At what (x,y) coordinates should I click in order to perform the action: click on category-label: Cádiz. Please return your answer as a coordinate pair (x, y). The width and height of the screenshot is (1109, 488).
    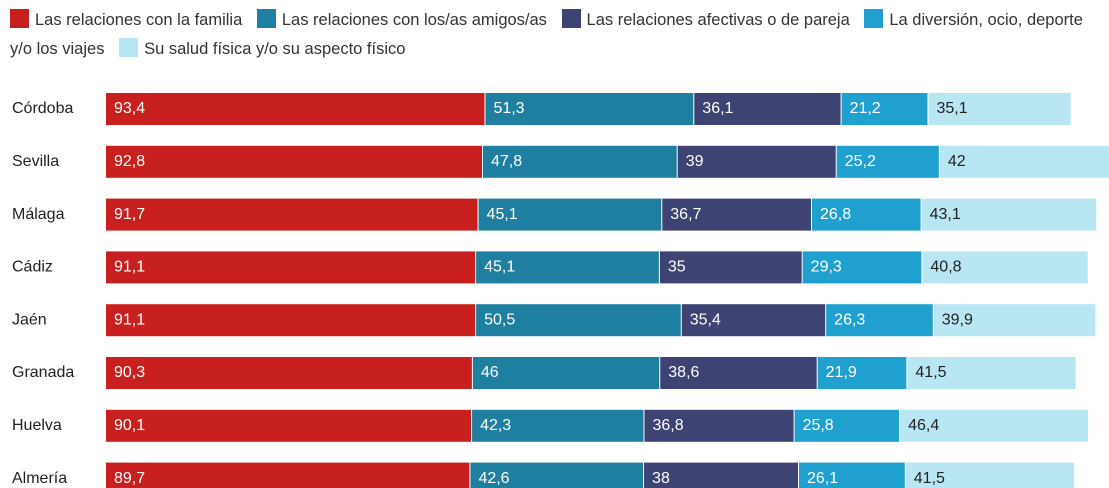
    Looking at the image, I should click on (32, 267).